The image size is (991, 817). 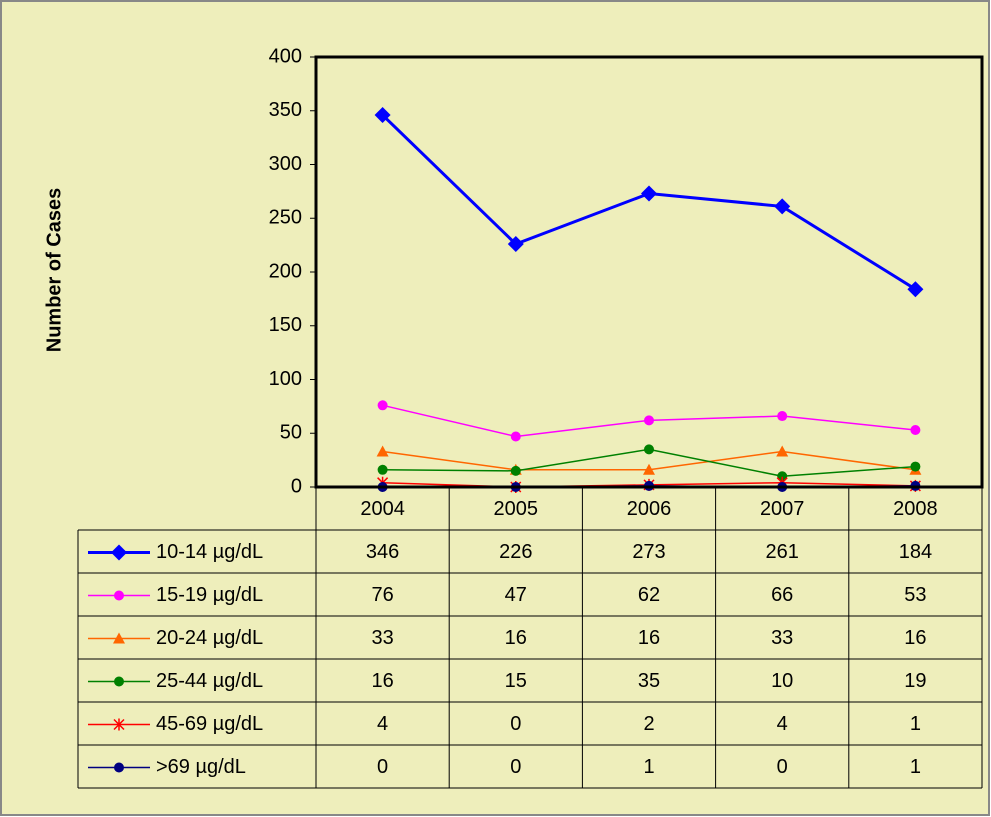 What do you see at coordinates (285, 218) in the screenshot?
I see `y-tick-label: 250` at bounding box center [285, 218].